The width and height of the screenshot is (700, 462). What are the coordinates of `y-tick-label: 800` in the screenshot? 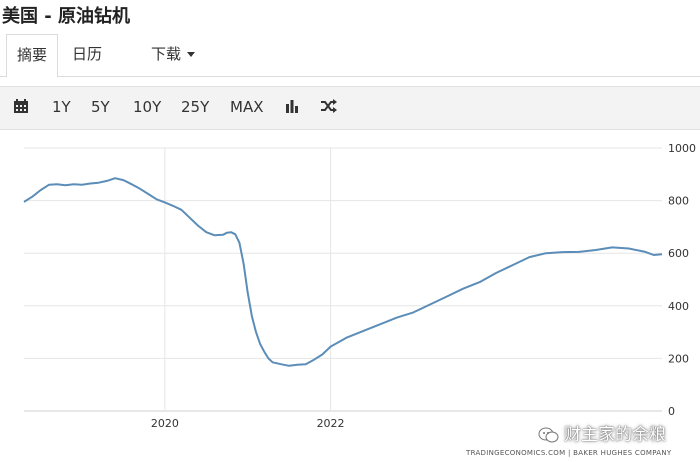 It's located at (678, 201).